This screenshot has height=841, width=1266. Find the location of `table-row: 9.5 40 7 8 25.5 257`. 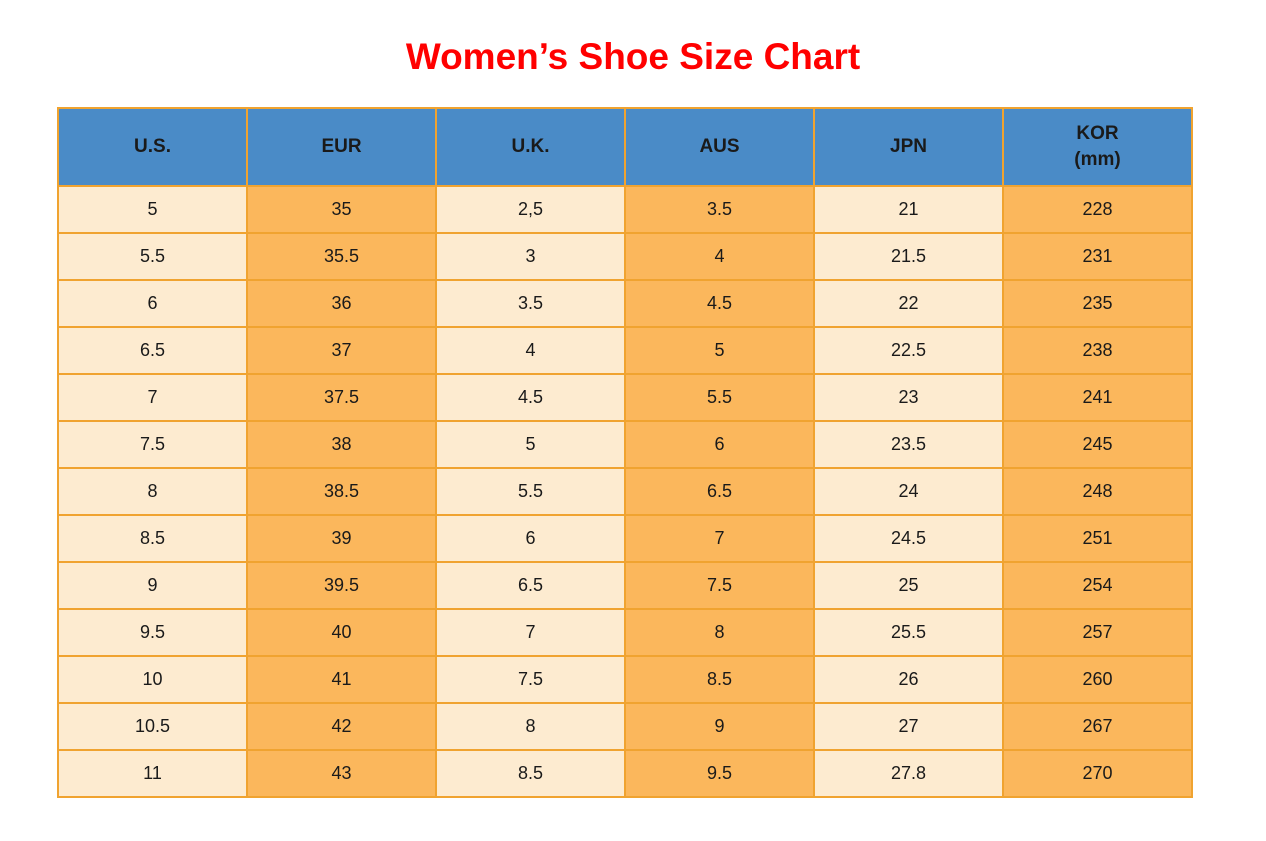

table-row: 9.5 40 7 8 25.5 257 is located at coordinates (625, 632).